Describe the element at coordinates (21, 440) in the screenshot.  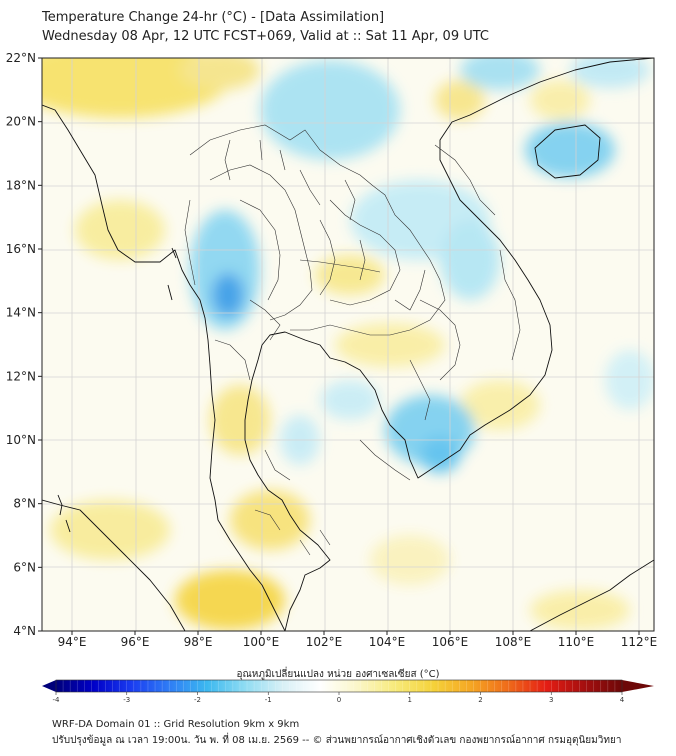
I see `lat-label: 10°N` at that location.